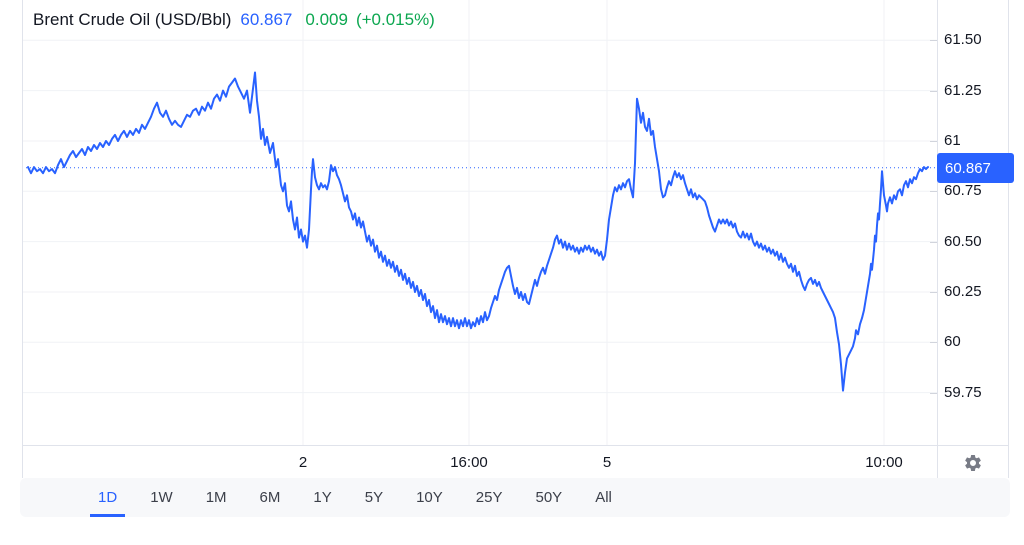 The image size is (1024, 545). I want to click on current-price-badge: 60.867, so click(975, 168).